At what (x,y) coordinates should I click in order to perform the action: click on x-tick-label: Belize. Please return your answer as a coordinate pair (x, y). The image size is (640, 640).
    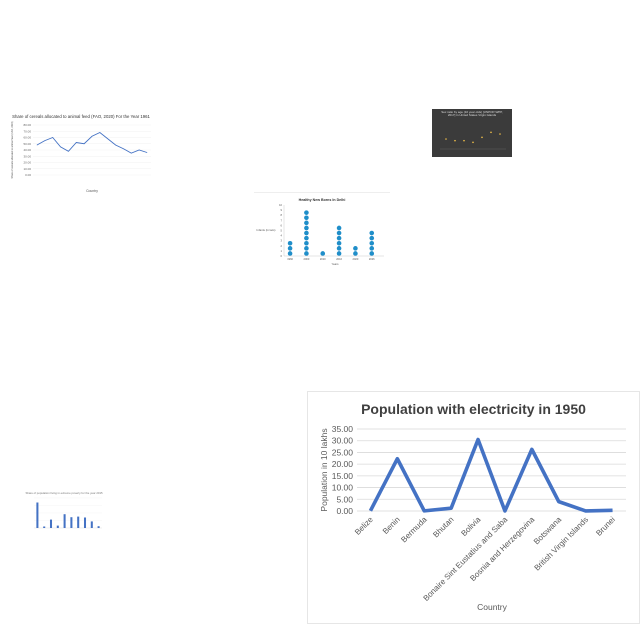
    Looking at the image, I should click on (364, 526).